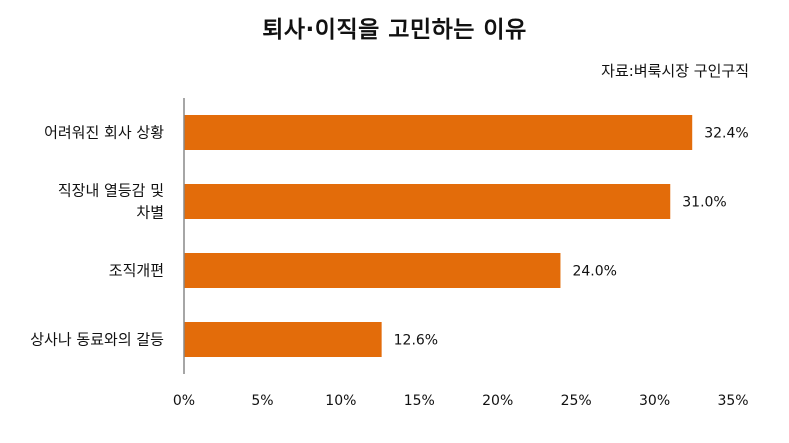  Describe the element at coordinates (416, 341) in the screenshot. I see `data-label-4: 12.6%` at that location.